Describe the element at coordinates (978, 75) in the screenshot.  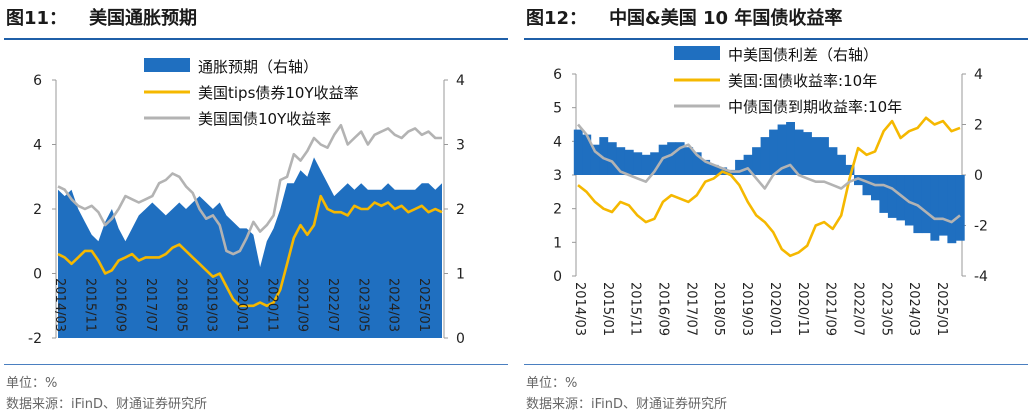
I see `right-tick-label: 4` at that location.